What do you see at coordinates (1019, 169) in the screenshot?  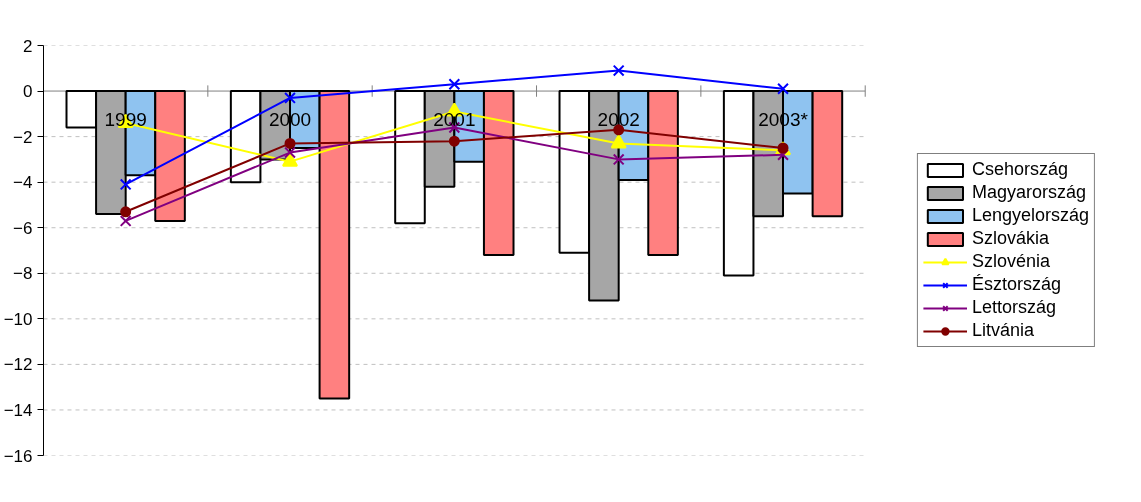 I see `legend-label: Csehország` at bounding box center [1019, 169].